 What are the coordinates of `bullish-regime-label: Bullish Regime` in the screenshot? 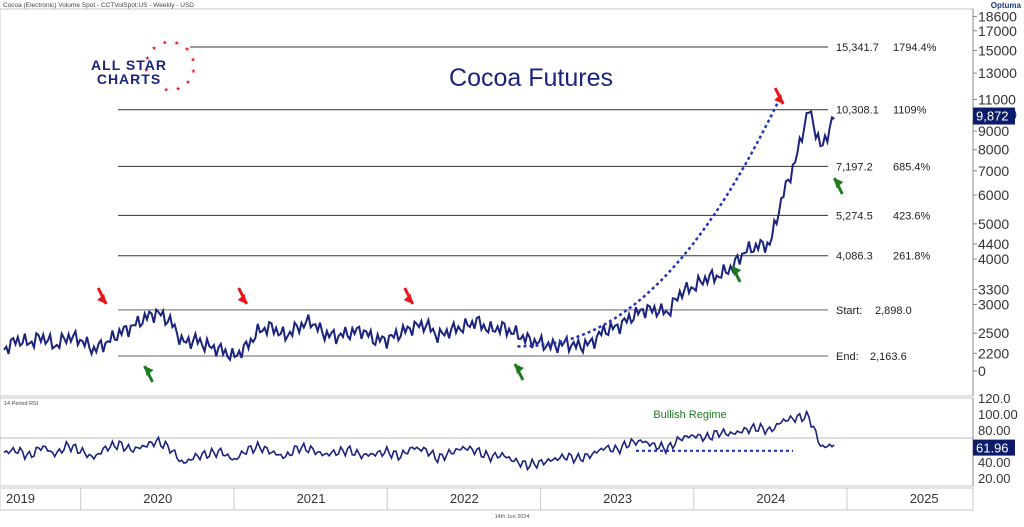 It's located at (689, 415).